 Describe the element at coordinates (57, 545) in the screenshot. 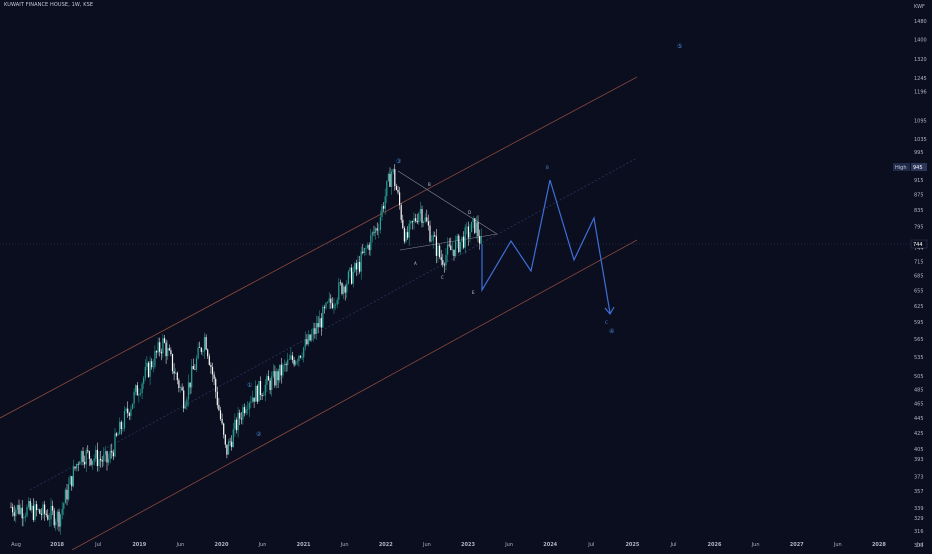

I see `time-tick-label: 2018` at that location.